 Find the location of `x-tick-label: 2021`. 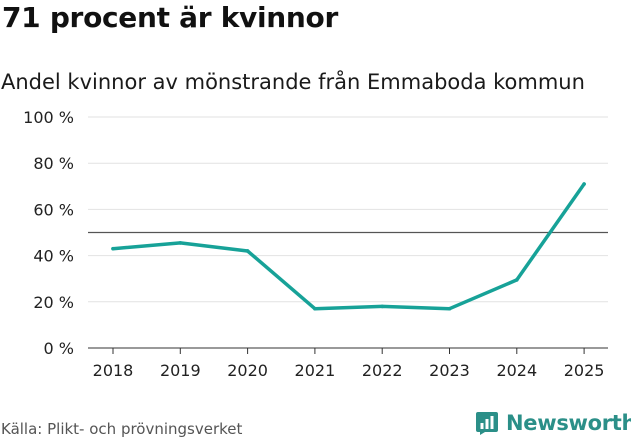

x-tick-label: 2021 is located at coordinates (315, 370).